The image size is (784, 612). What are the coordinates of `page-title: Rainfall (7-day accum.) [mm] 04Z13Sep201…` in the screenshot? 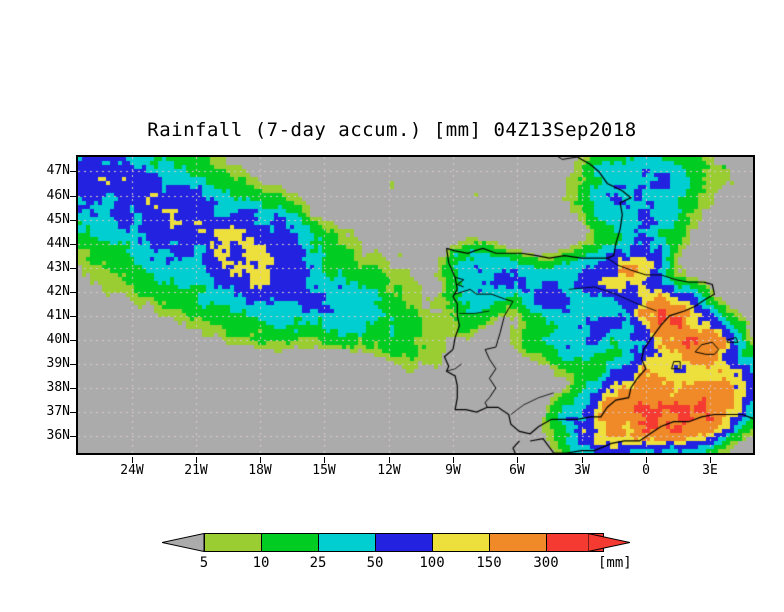 It's located at (392, 130).